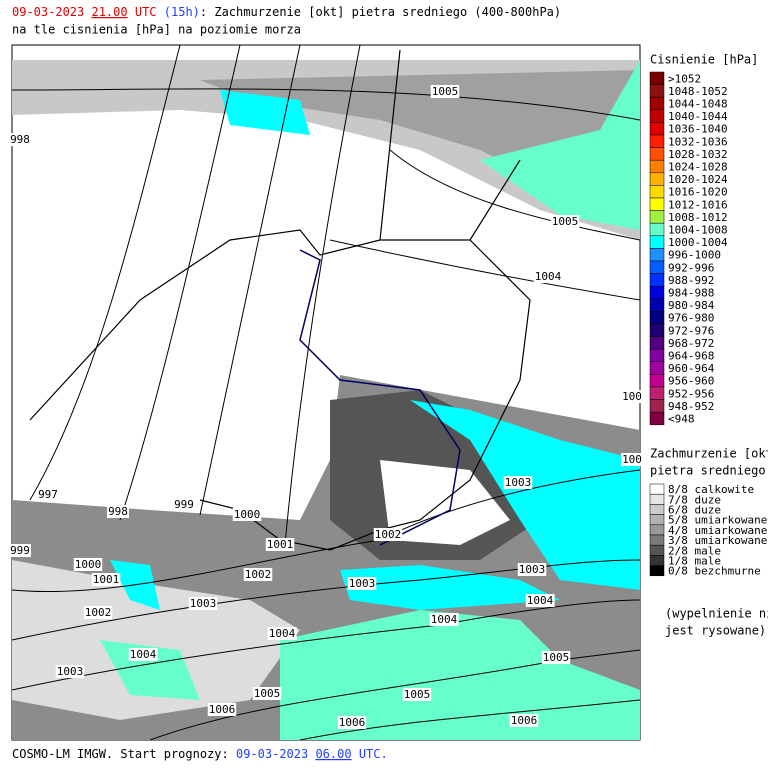 This screenshot has height=768, width=768. What do you see at coordinates (698, 154) in the screenshot?
I see `pressure-legend-label: 1028-1032` at bounding box center [698, 154].